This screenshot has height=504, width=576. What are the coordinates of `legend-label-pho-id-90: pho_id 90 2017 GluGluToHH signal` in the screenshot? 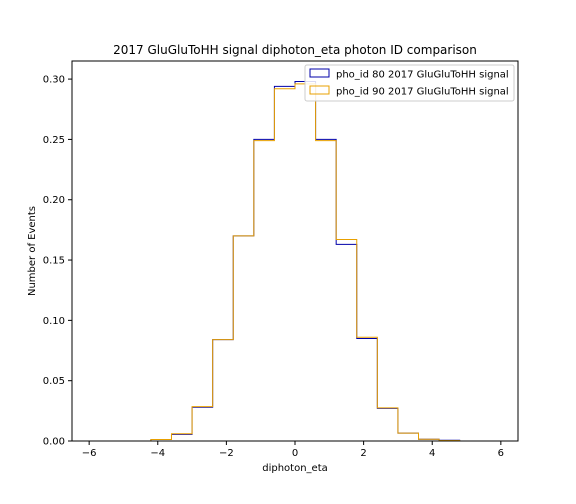 It's located at (422, 92).